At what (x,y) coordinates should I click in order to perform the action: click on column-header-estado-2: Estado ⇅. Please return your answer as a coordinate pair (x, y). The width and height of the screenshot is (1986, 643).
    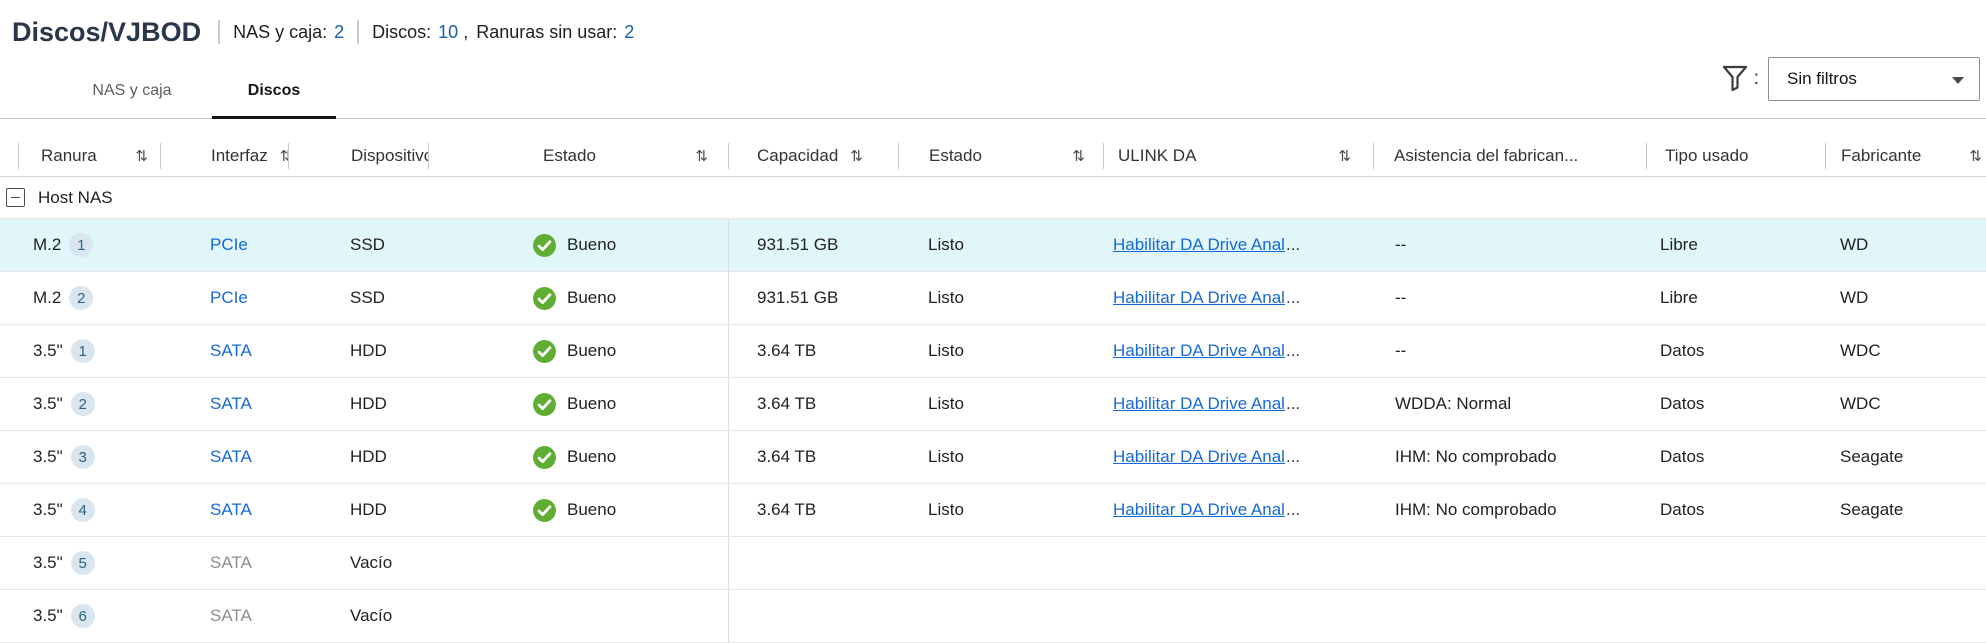
    Looking at the image, I should click on (1000, 156).